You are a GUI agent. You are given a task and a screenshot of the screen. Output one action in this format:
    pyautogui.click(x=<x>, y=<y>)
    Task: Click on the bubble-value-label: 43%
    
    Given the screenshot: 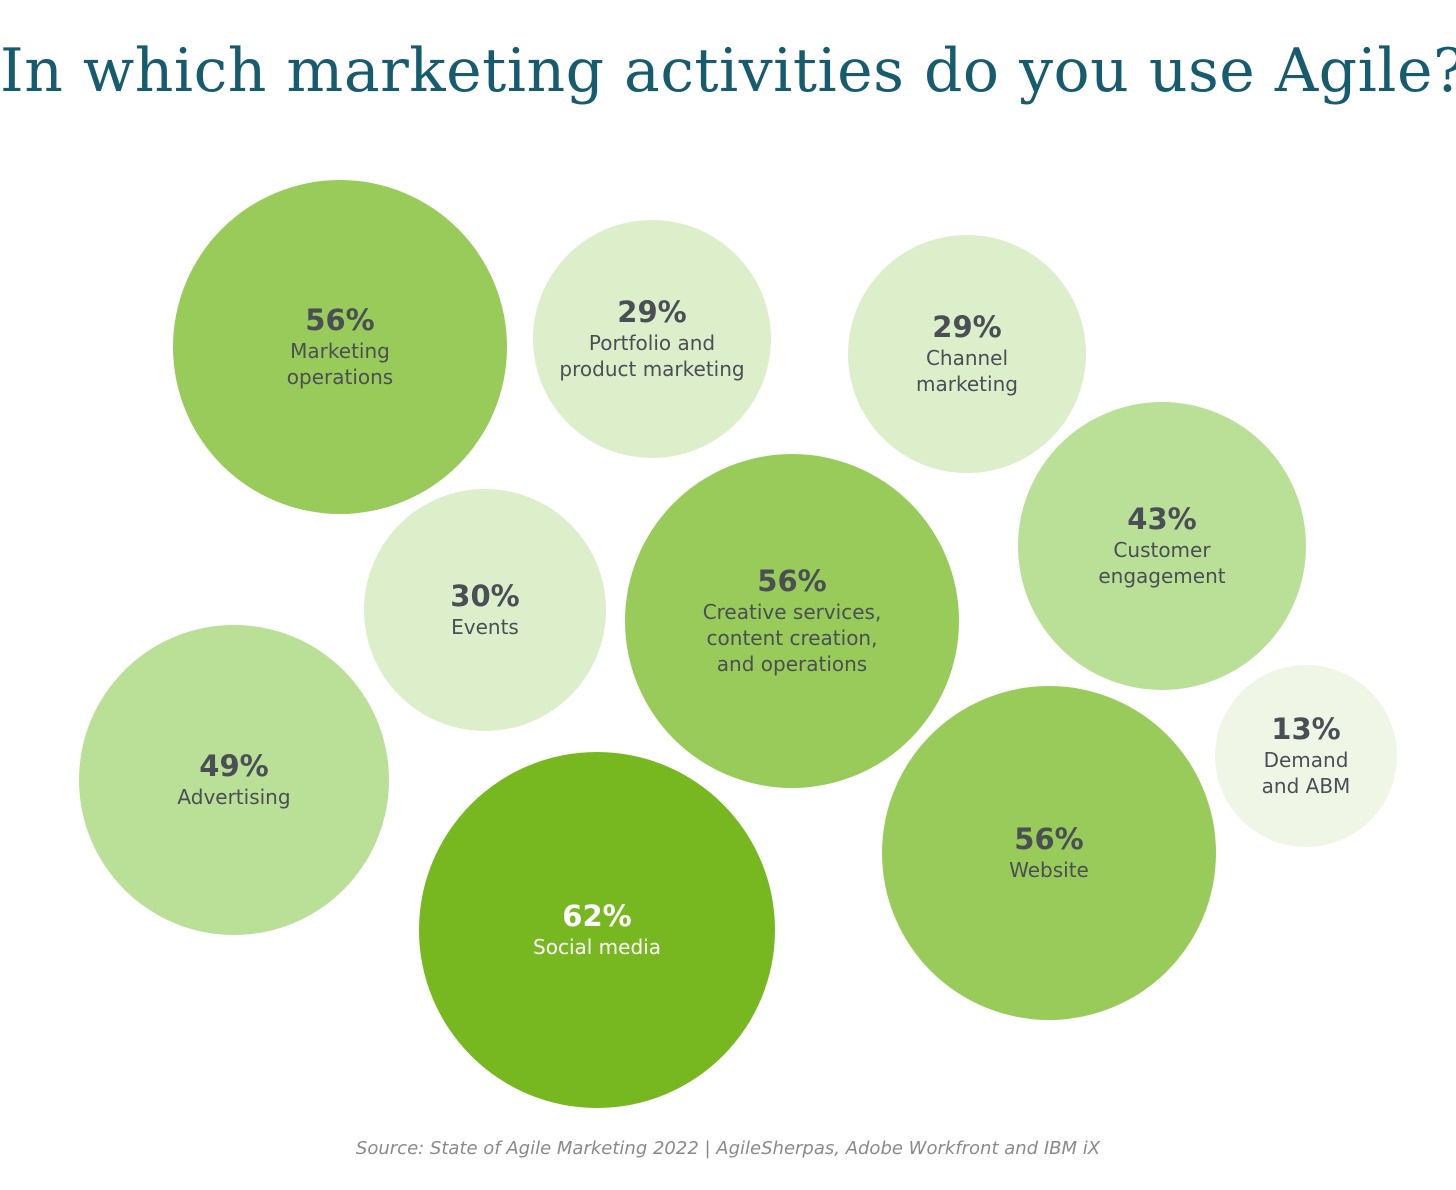 What is the action you would take?
    pyautogui.click(x=1161, y=519)
    